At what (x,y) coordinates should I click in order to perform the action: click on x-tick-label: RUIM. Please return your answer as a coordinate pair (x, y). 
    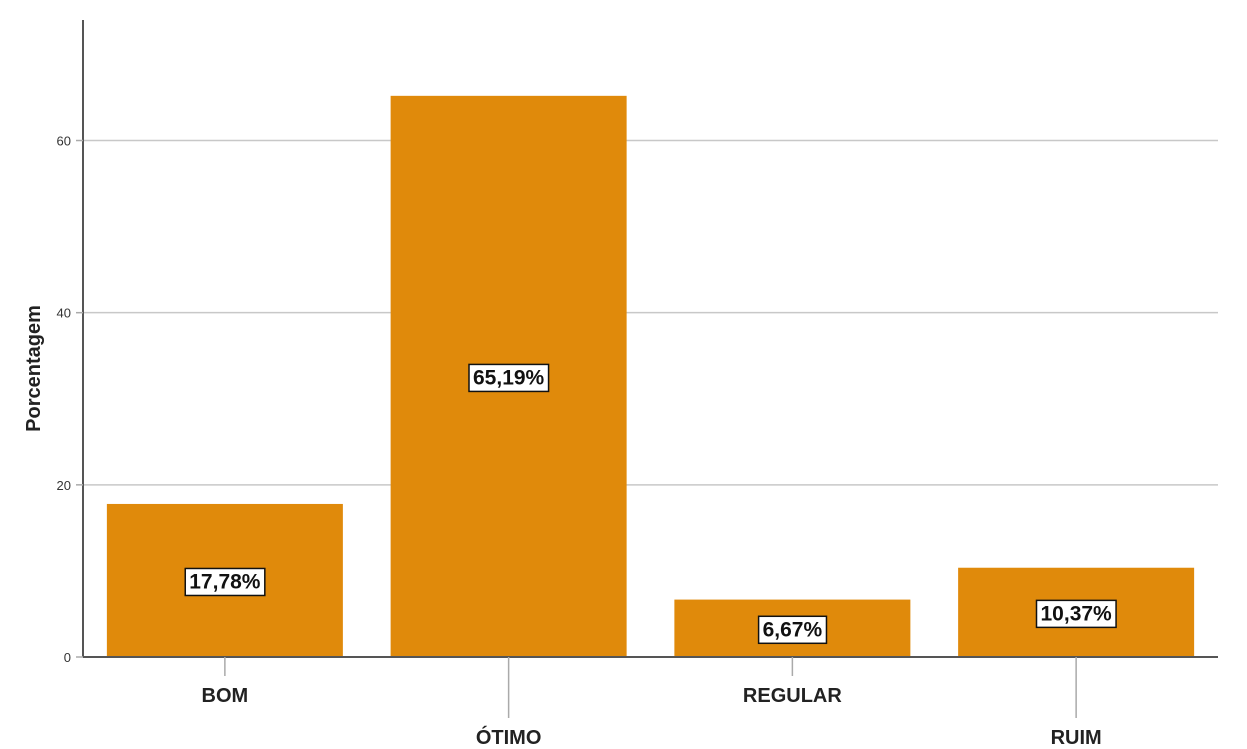
    Looking at the image, I should click on (1076, 738).